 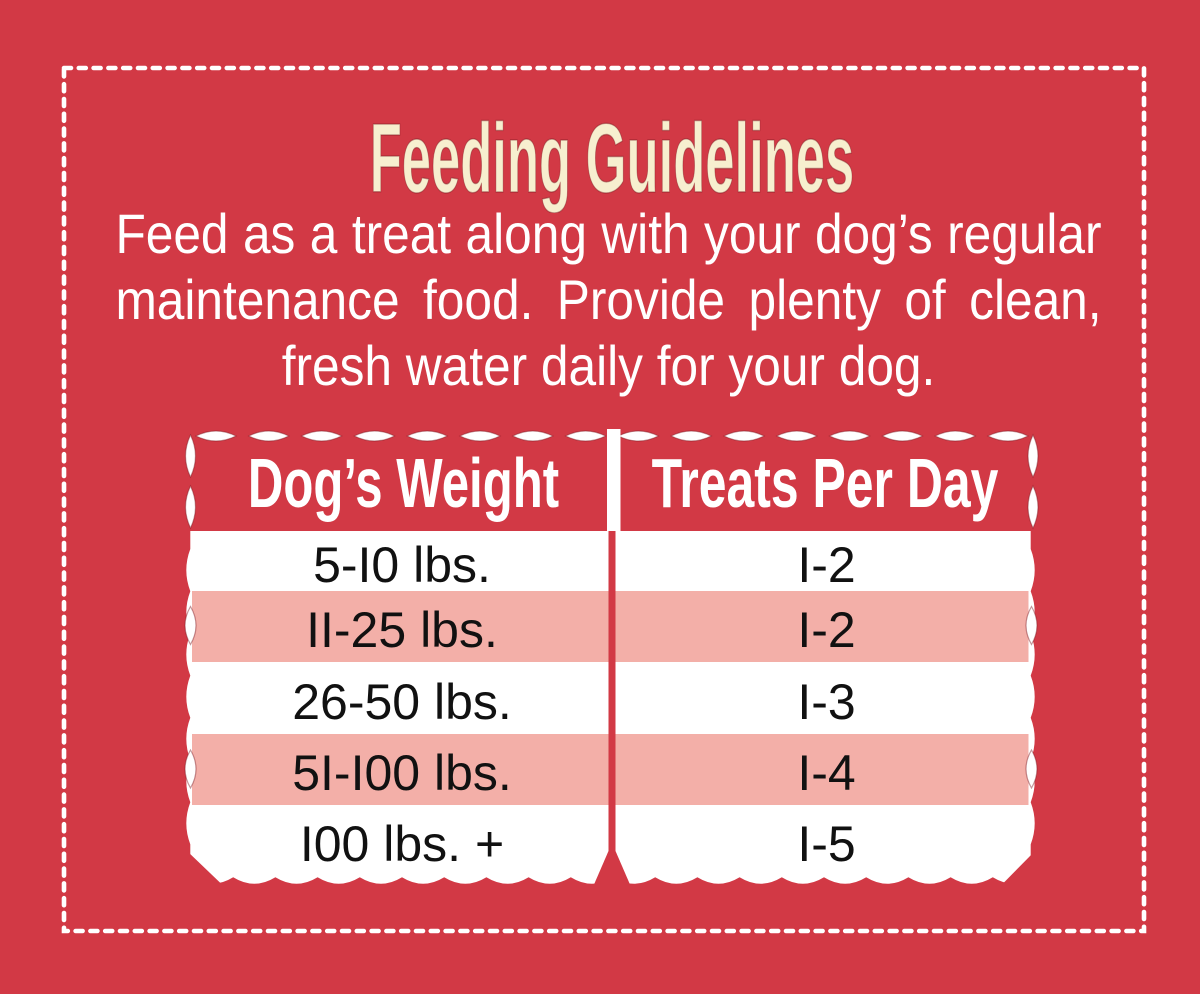 I want to click on svg-text: 26-50 lbs., so click(x=402, y=702).